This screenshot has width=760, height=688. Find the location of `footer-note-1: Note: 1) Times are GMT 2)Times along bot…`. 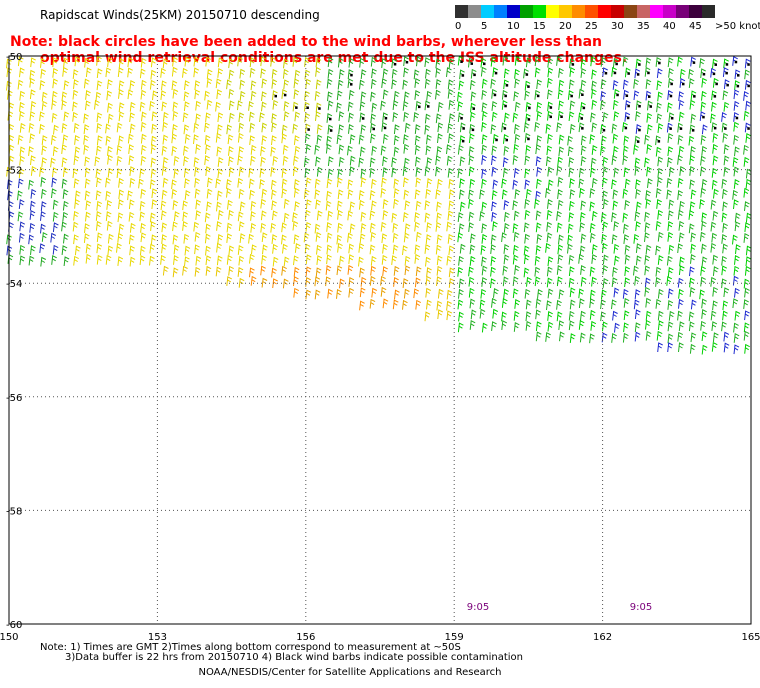

footer-note-1: Note: 1) Times are GMT 2)Times along bot… is located at coordinates (250, 647).